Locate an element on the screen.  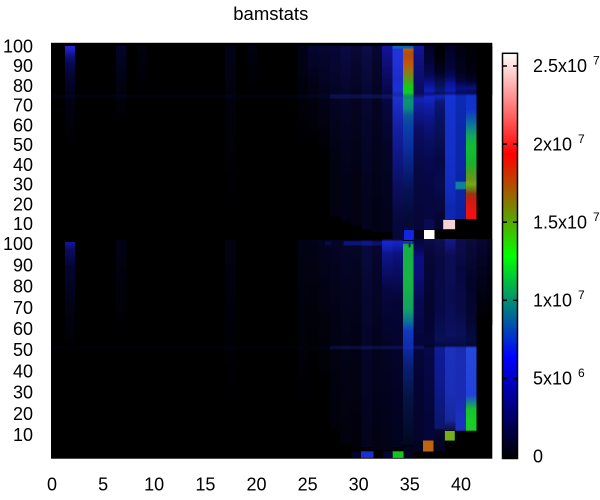
svg-text: bamstats is located at coordinates (270, 13).